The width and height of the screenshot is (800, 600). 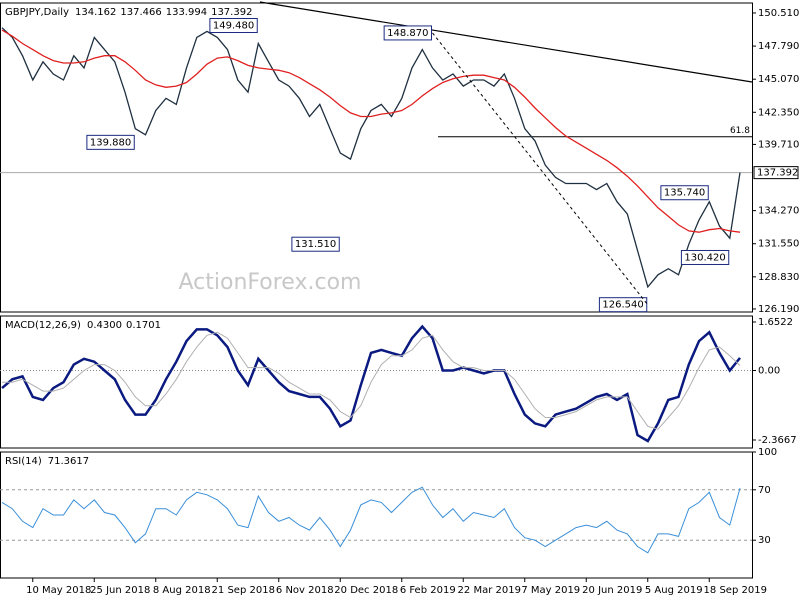 What do you see at coordinates (104, 325) in the screenshot?
I see `readout-value: 0.4300` at bounding box center [104, 325].